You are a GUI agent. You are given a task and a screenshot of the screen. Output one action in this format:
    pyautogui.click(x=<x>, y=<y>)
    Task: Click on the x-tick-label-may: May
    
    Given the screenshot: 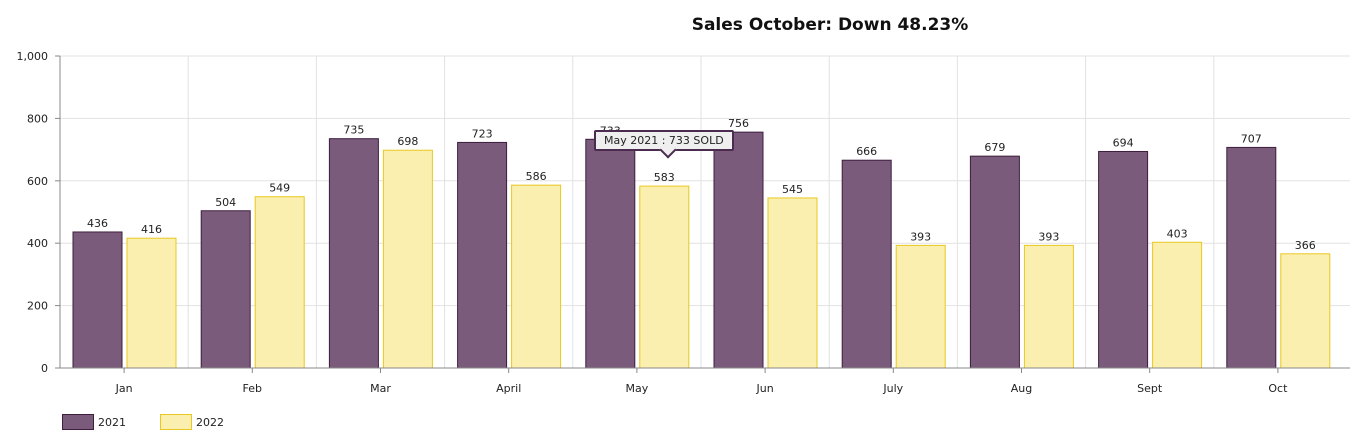 What is the action you would take?
    pyautogui.click(x=637, y=388)
    